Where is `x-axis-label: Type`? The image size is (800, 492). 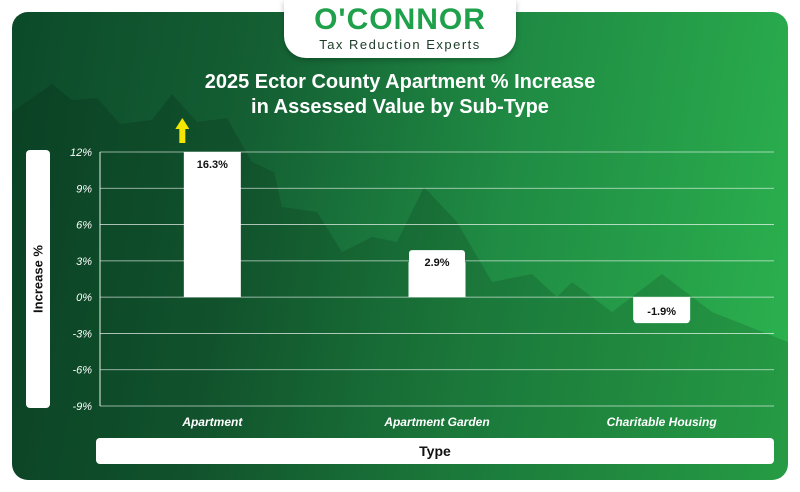 x-axis-label: Type is located at coordinates (435, 451).